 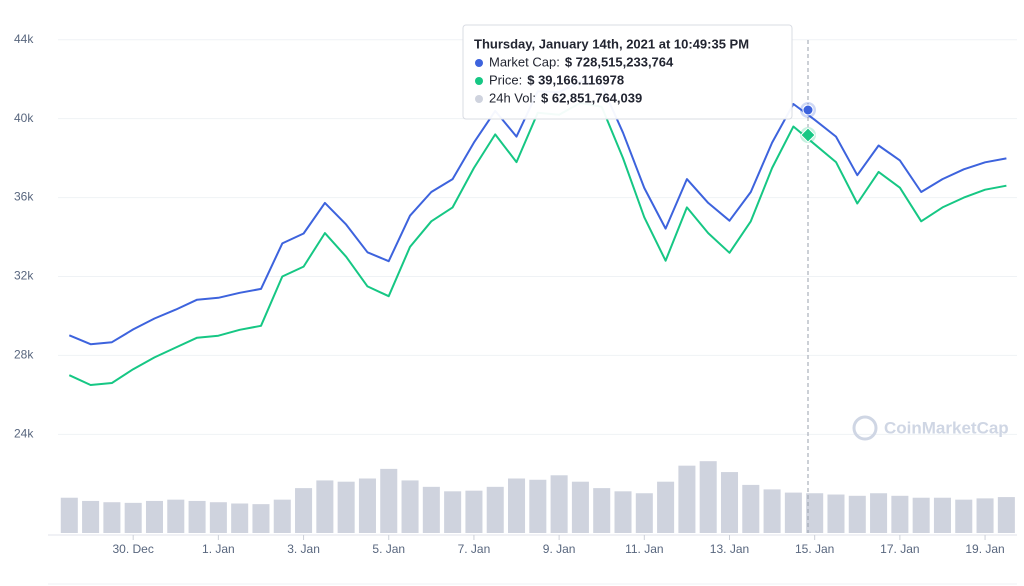 I want to click on tooltip-label: 24h Vol:, so click(x=512, y=97).